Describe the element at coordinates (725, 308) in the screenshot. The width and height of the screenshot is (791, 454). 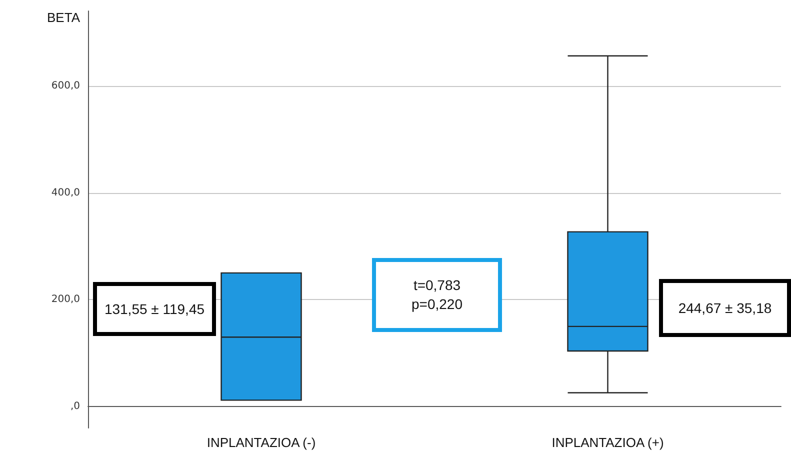
I see `framed-note: 244,67 ± 35,18` at that location.